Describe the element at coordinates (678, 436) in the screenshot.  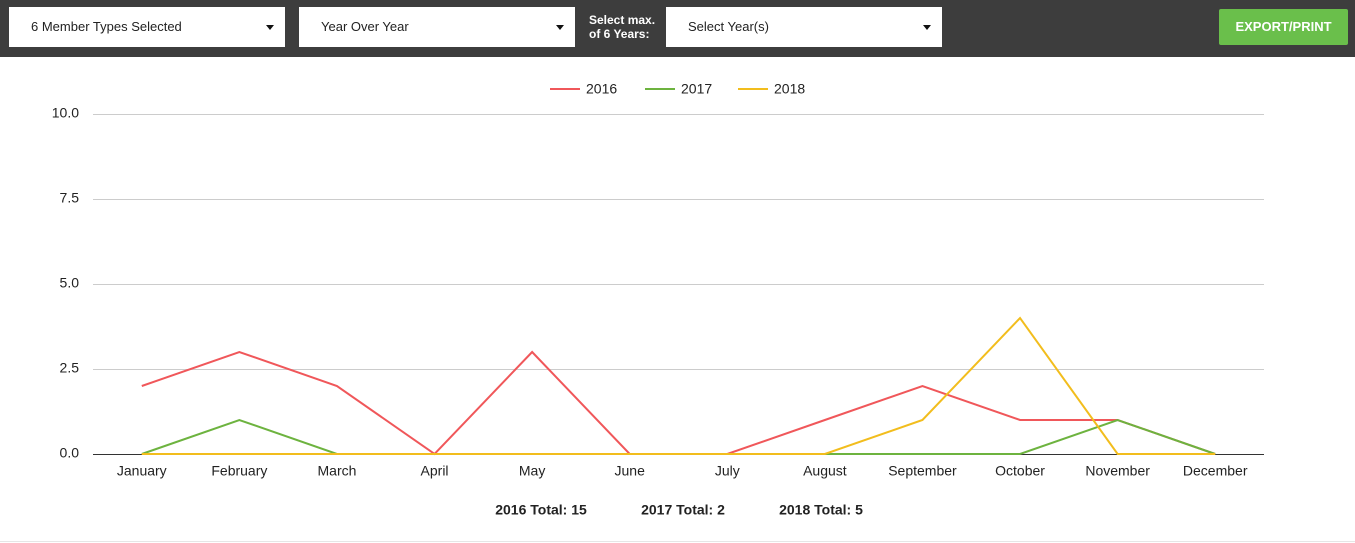
I see `series-line` at that location.